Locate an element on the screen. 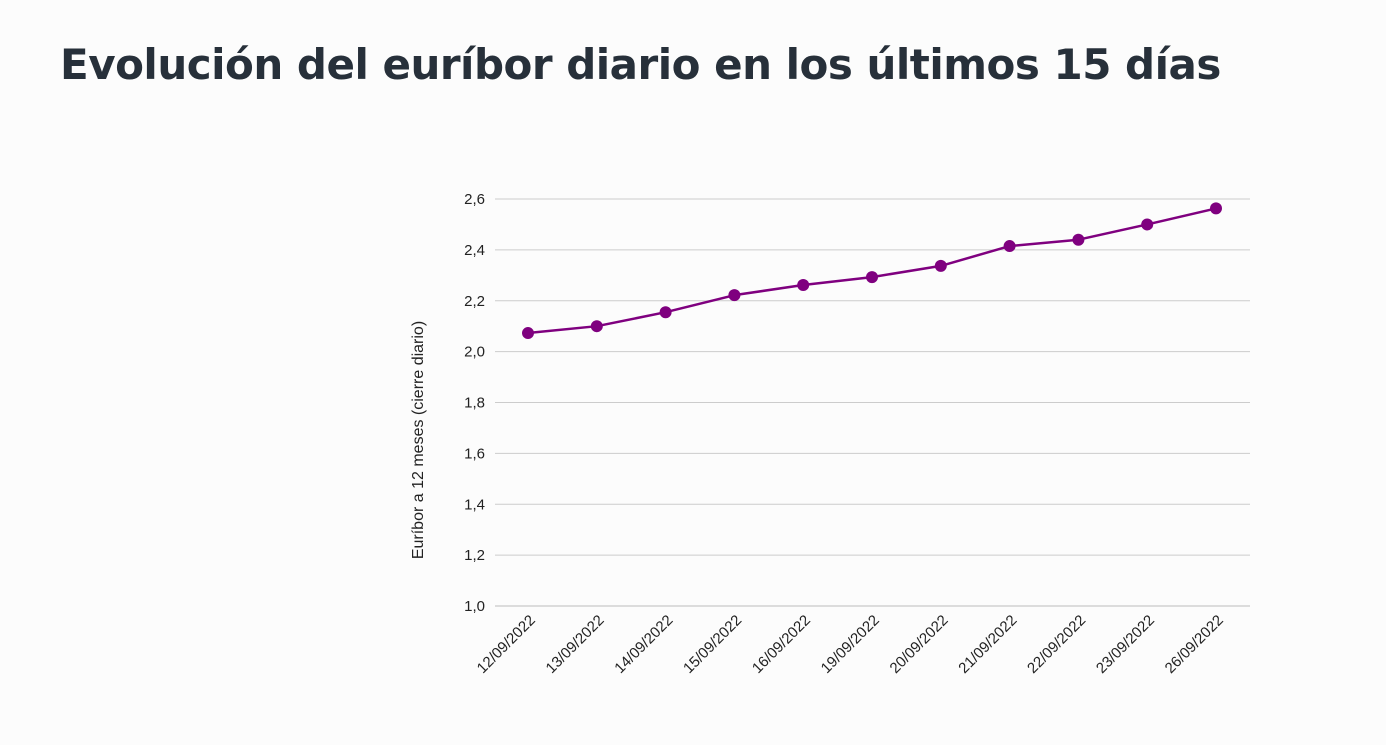 The width and height of the screenshot is (1386, 745). series is located at coordinates (872, 271).